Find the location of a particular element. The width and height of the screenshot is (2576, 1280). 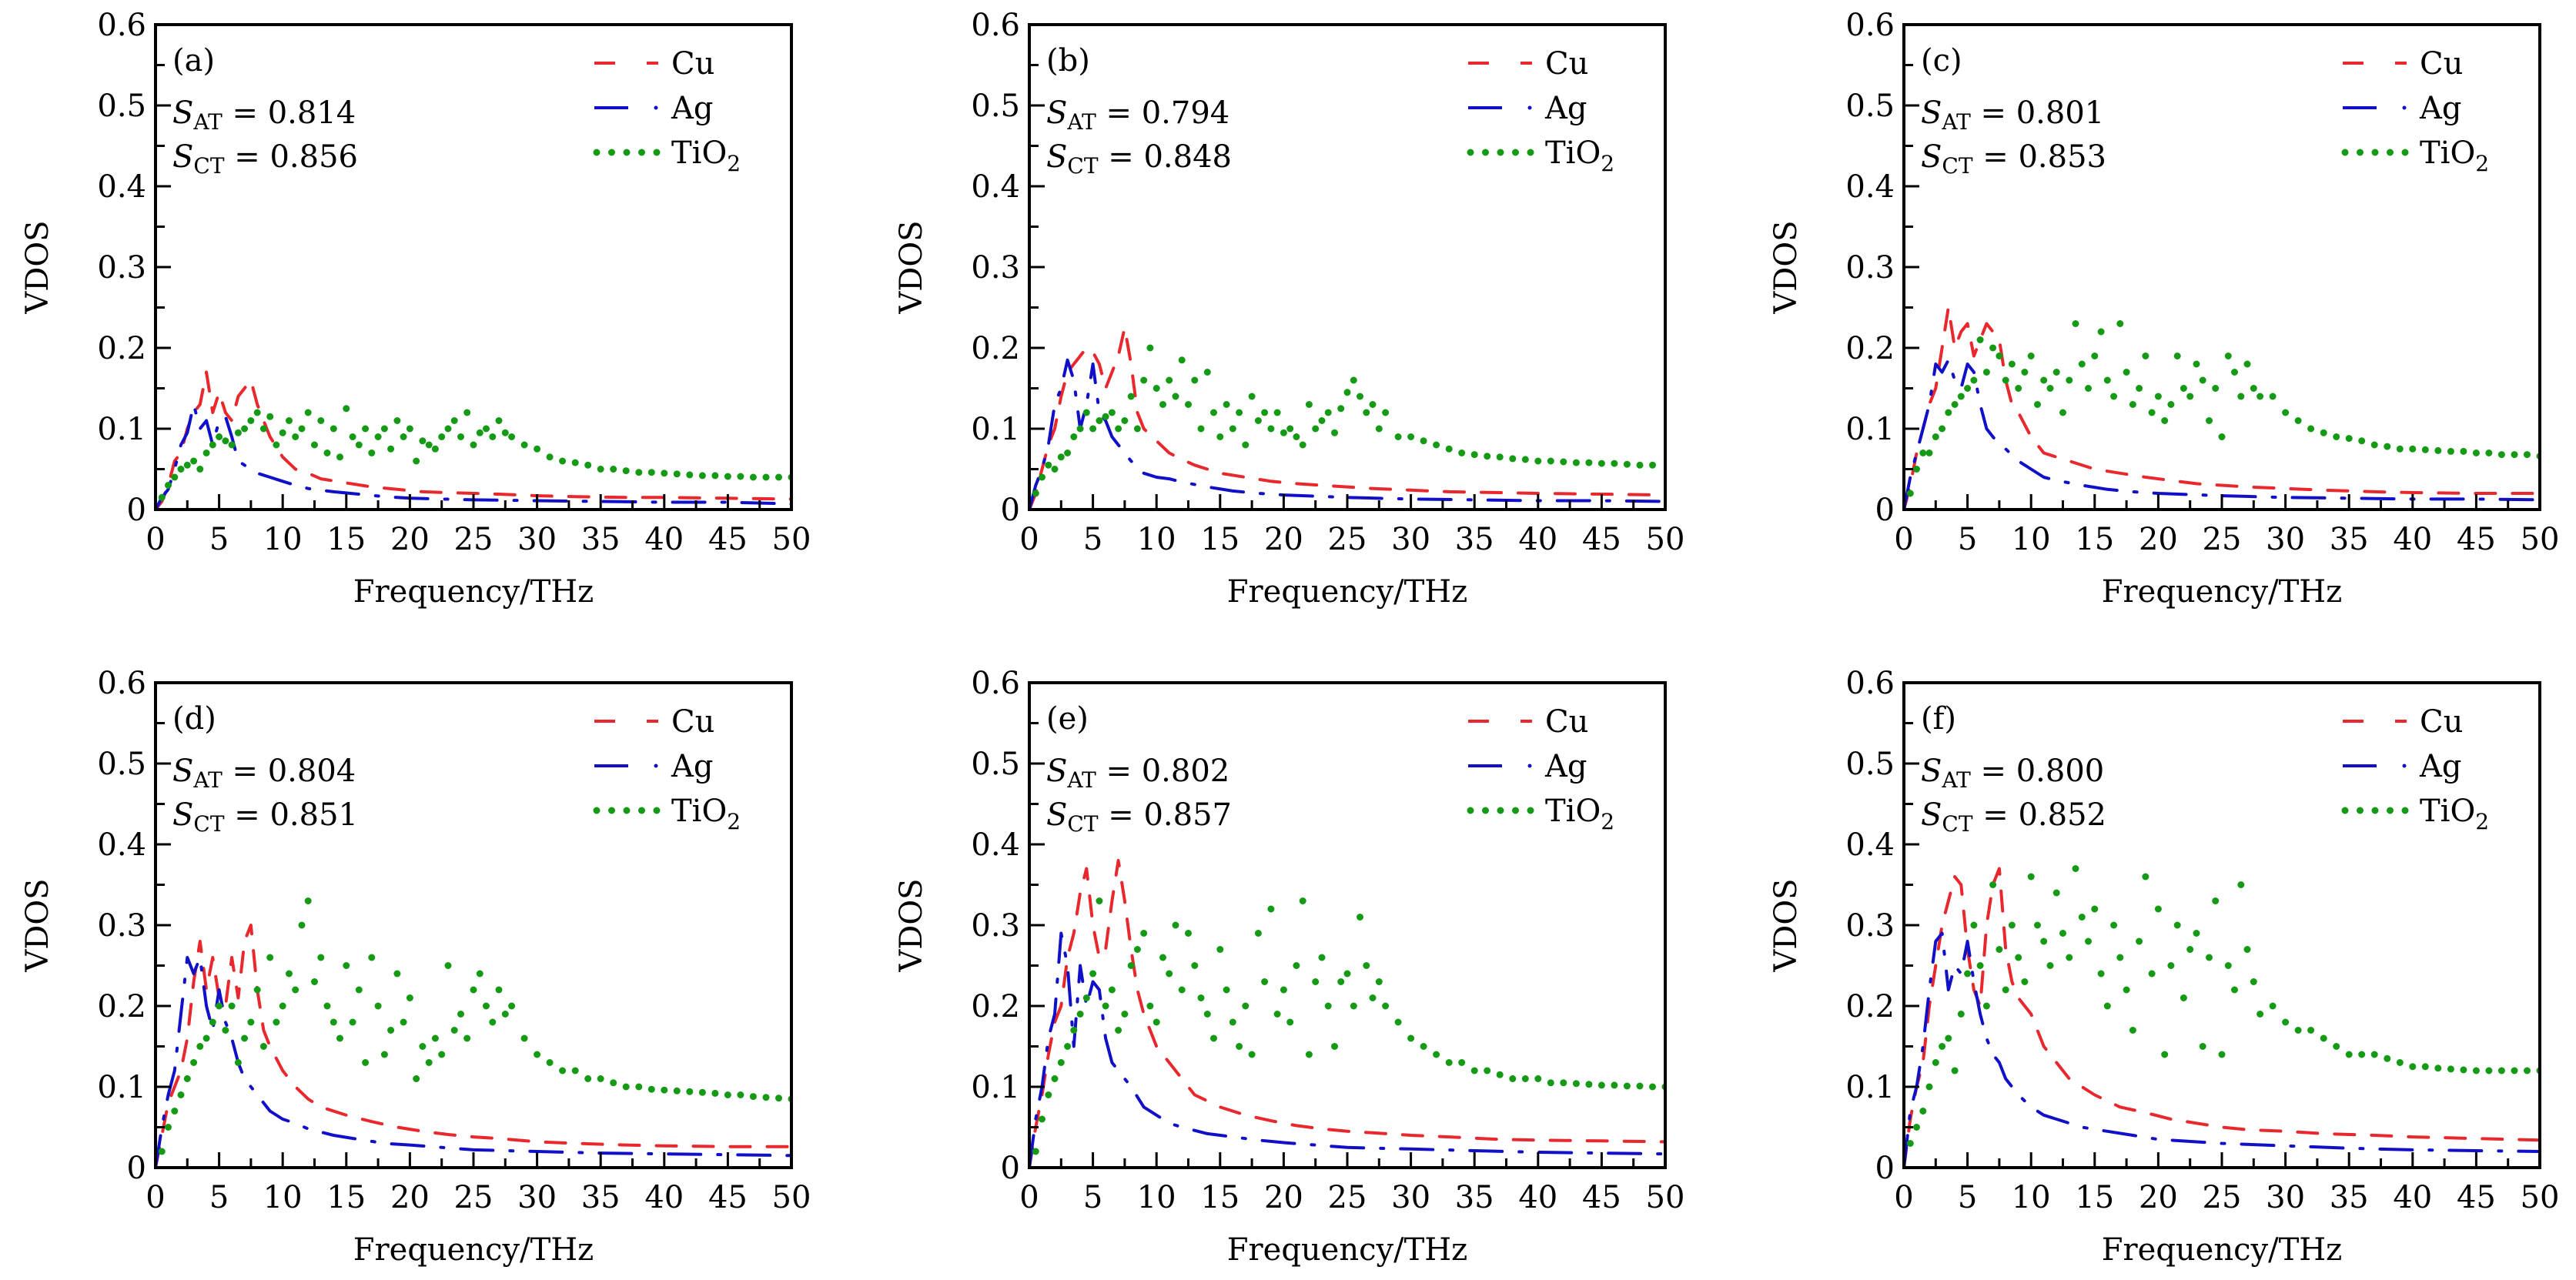

legend-item-cu: Cu is located at coordinates (1528, 722).